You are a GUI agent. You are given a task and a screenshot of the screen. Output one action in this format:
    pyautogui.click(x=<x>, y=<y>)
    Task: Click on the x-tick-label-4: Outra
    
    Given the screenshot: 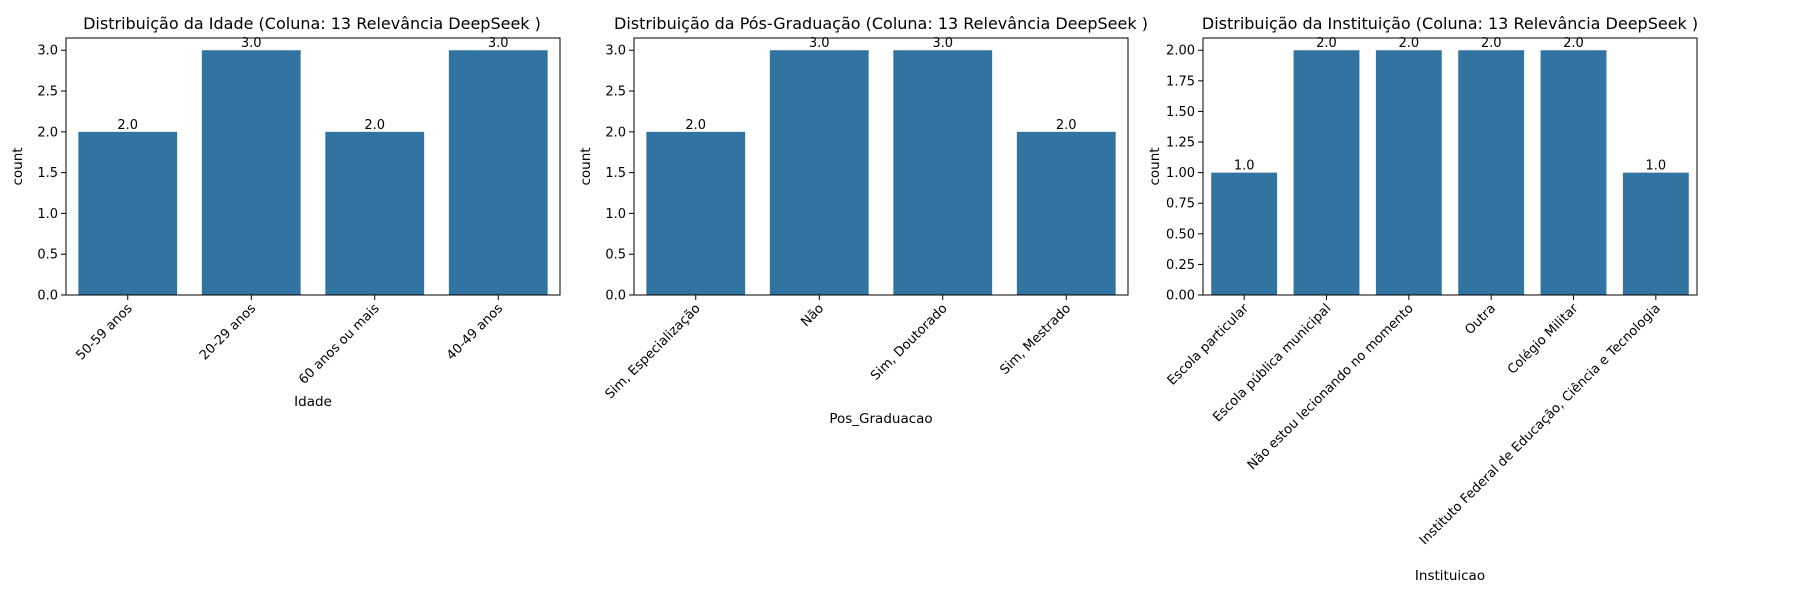 What is the action you would take?
    pyautogui.click(x=1480, y=319)
    